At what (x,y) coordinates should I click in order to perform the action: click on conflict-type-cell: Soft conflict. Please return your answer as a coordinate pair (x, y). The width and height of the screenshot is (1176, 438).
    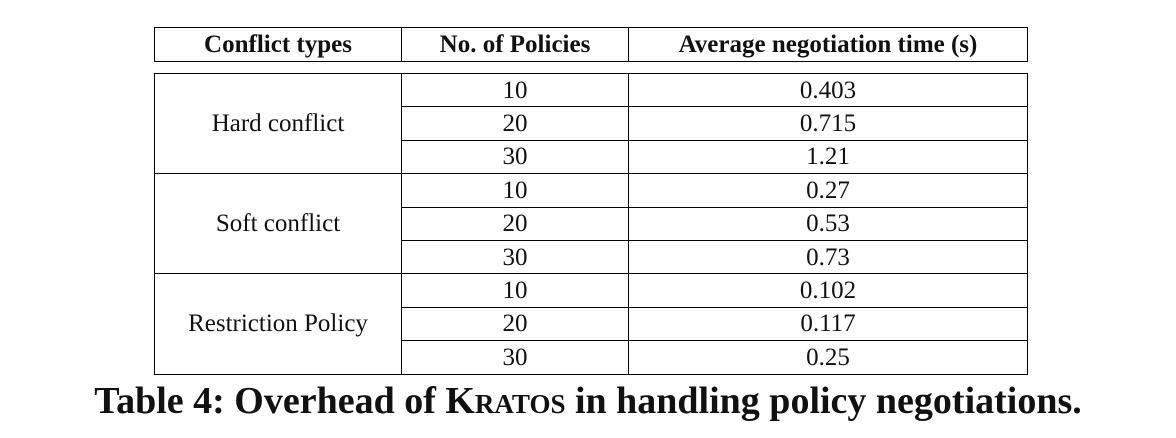
    Looking at the image, I should click on (278, 224).